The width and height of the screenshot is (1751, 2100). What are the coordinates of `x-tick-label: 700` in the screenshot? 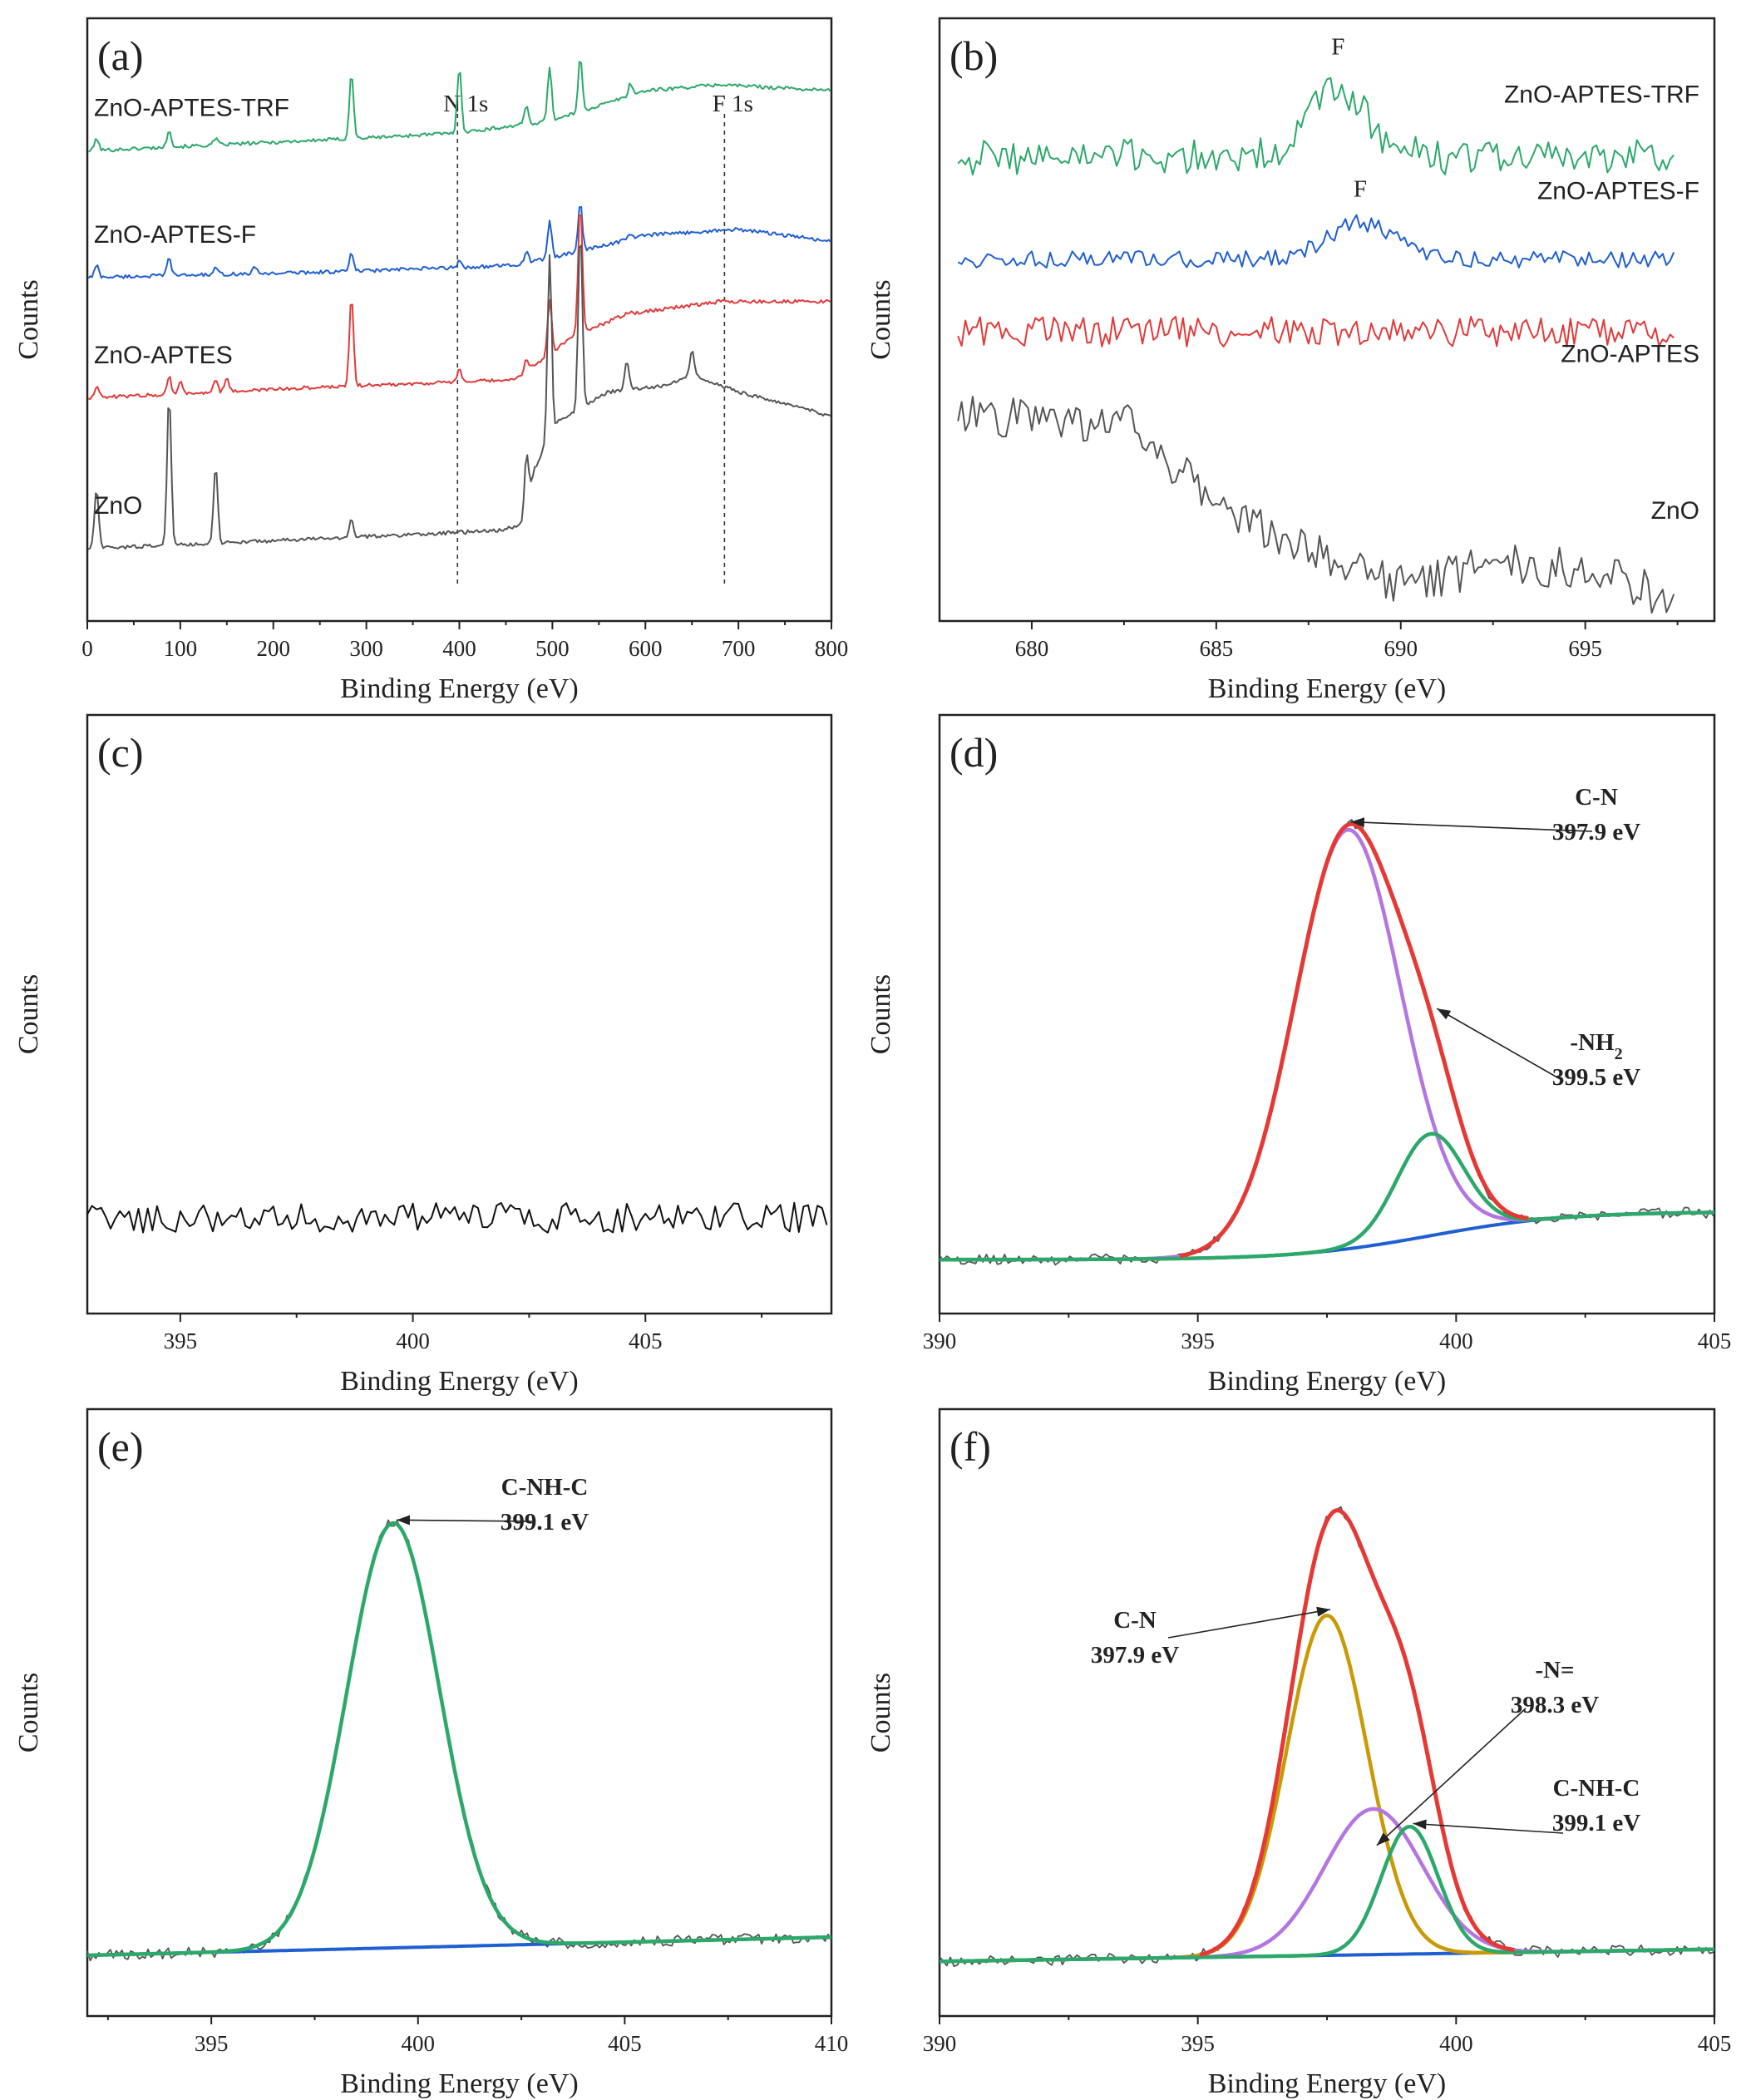 It's located at (739, 648).